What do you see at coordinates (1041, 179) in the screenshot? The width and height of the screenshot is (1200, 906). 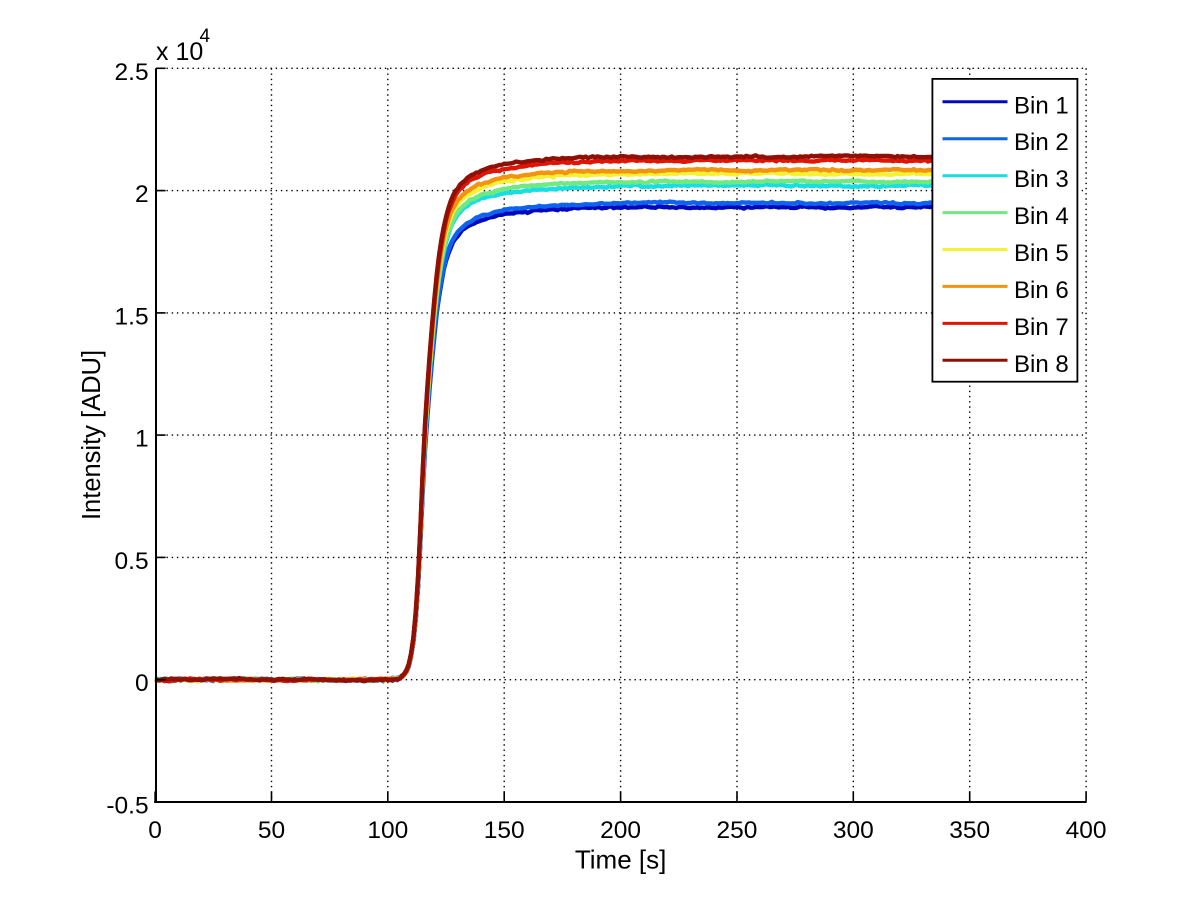 I see `svg-text: Bin 3` at bounding box center [1041, 179].